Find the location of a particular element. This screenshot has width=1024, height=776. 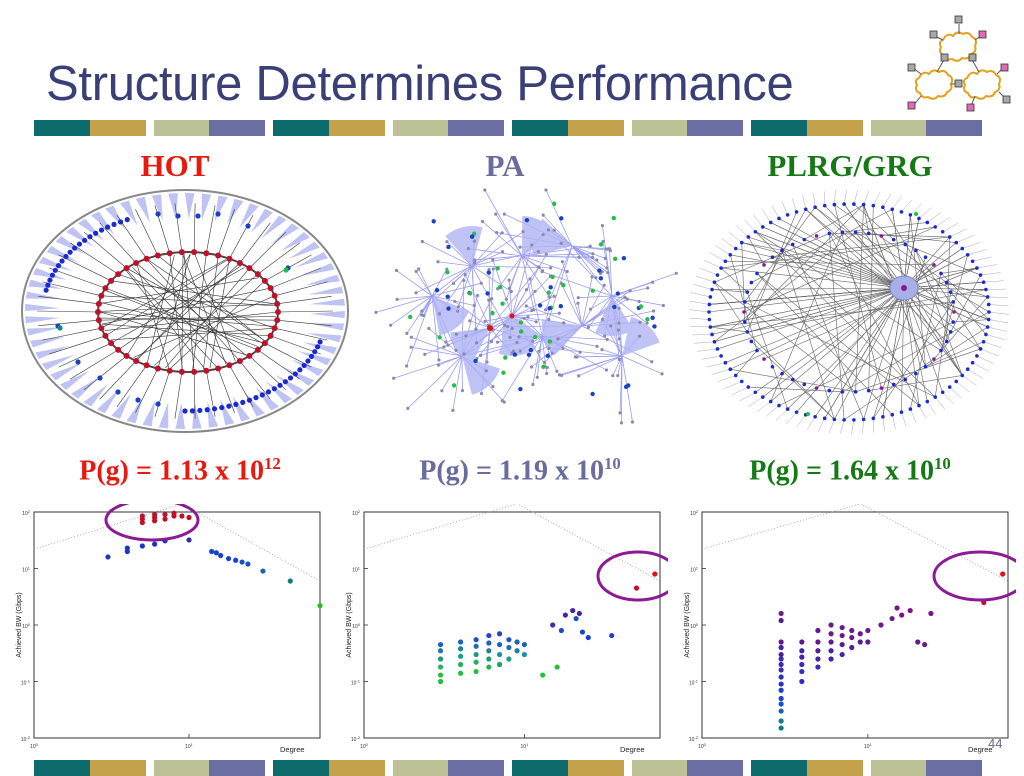

y-tick-label: 100 is located at coordinates (694, 626).